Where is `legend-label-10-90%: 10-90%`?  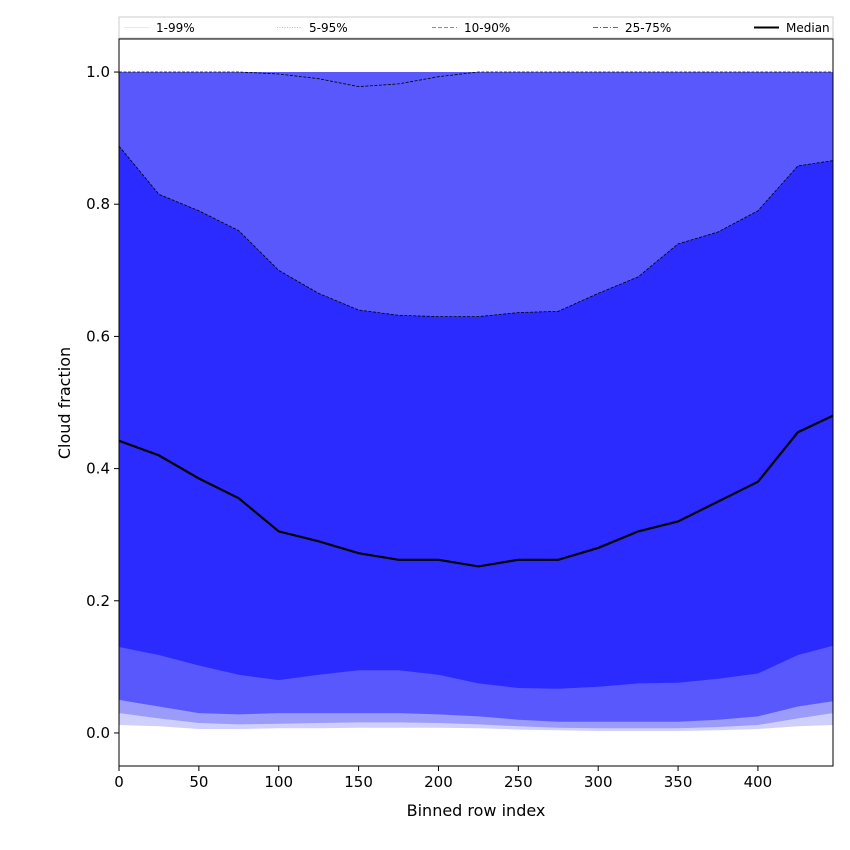
legend-label-10-90%: 10-90% is located at coordinates (487, 28).